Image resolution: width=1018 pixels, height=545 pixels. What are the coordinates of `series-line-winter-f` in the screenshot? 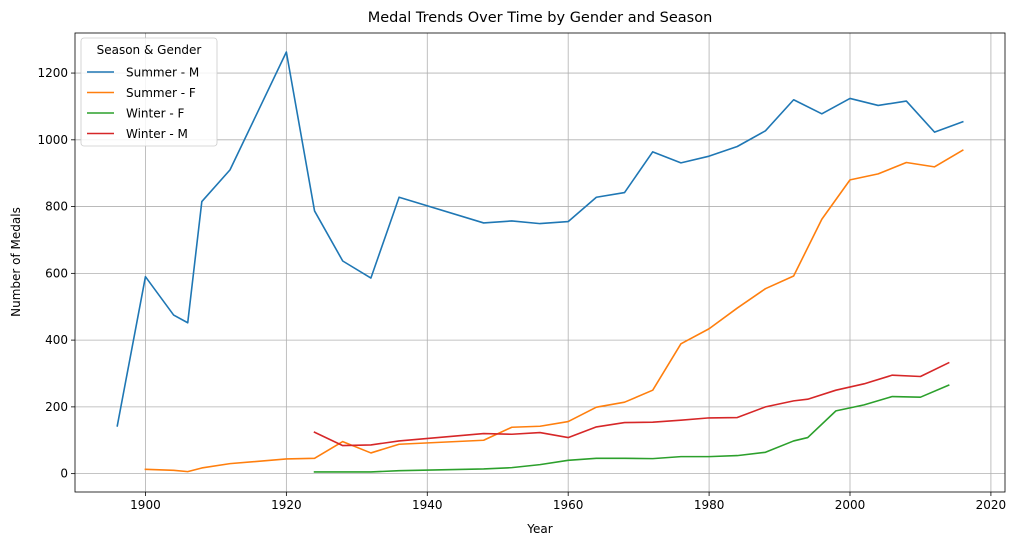 It's located at (631, 428).